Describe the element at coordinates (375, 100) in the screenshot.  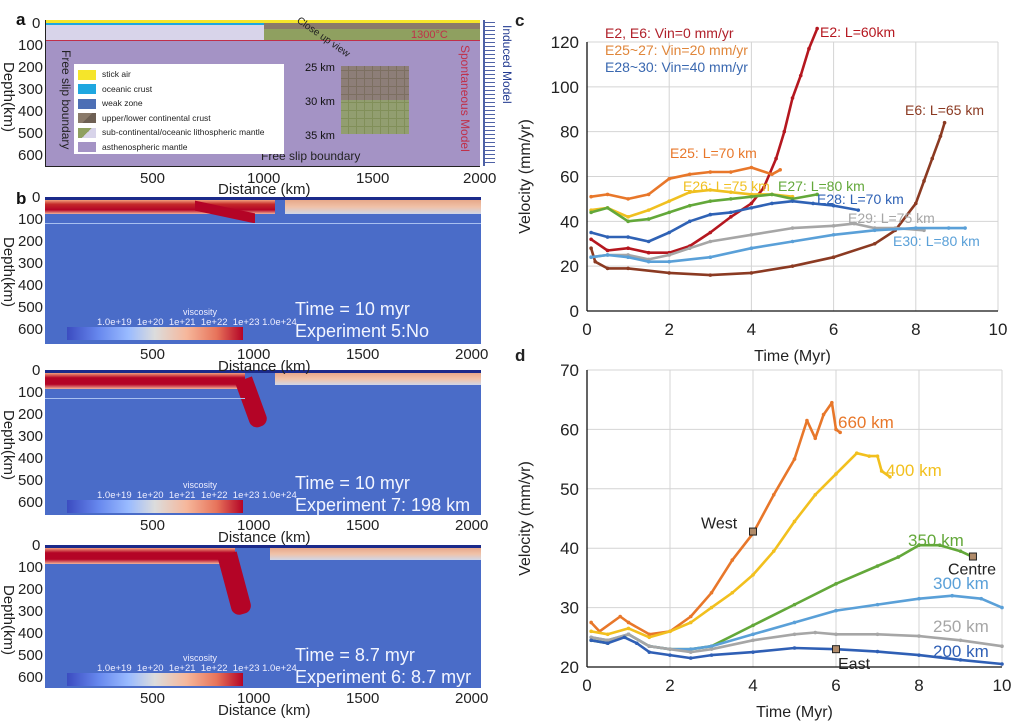
I see `closeup-grid` at that location.